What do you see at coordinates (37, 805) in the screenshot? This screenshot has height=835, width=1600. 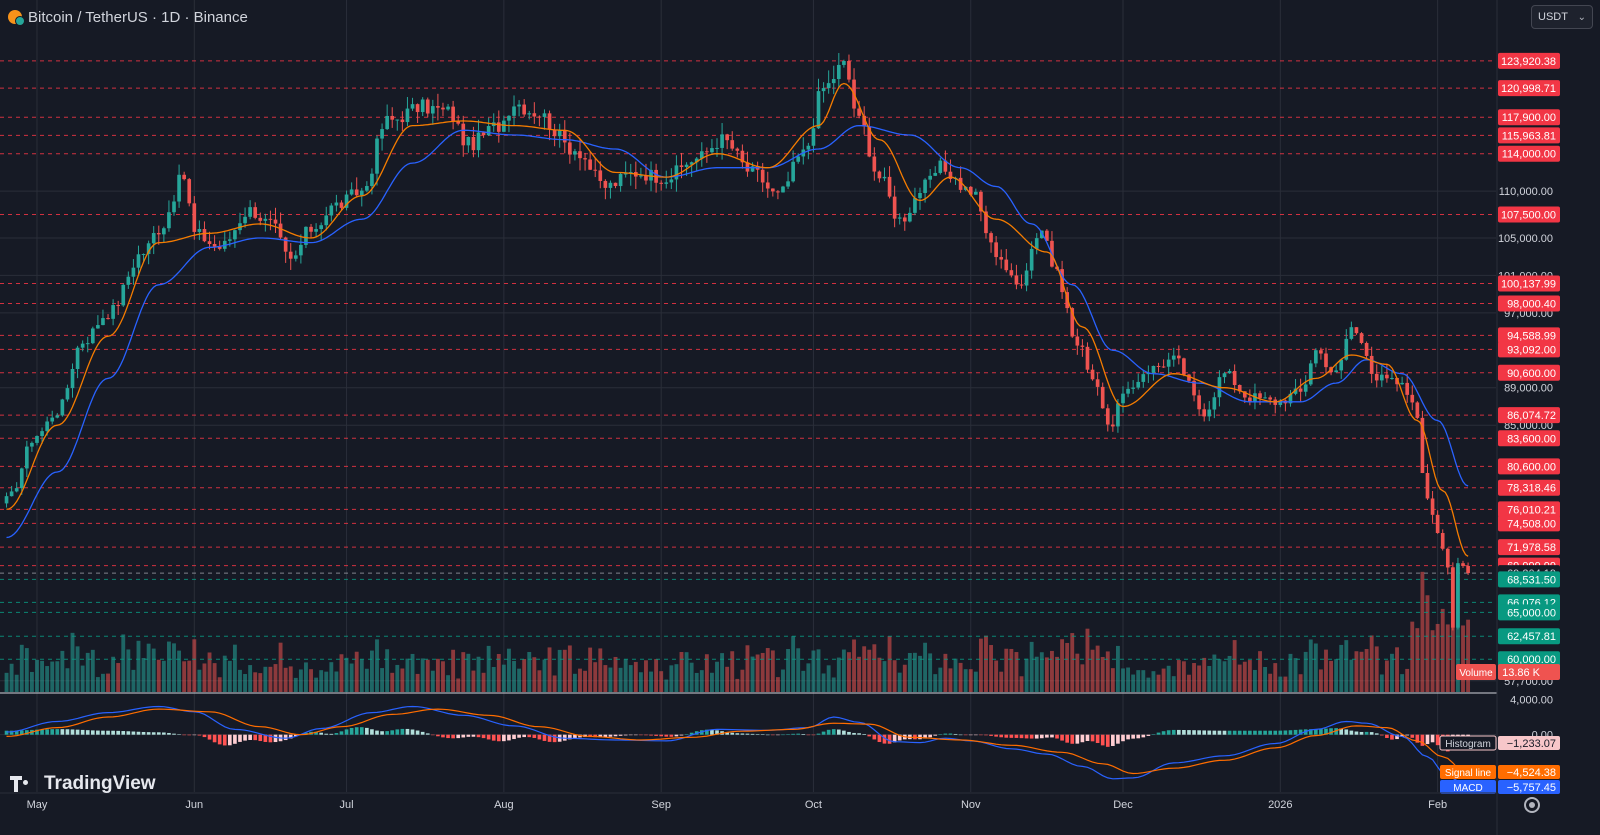 I see `x-tick-label: May` at bounding box center [37, 805].